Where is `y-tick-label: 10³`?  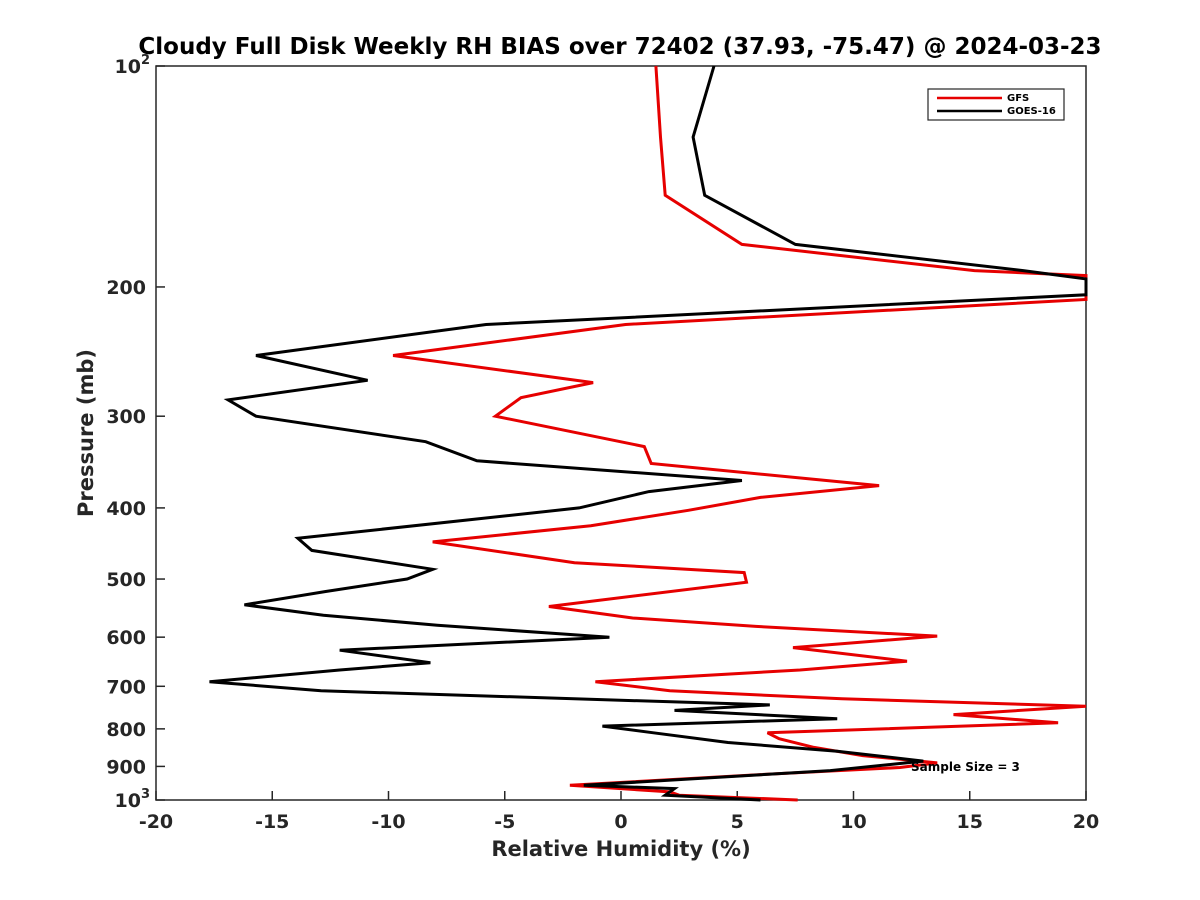 y-tick-label: 10³ is located at coordinates (133, 799).